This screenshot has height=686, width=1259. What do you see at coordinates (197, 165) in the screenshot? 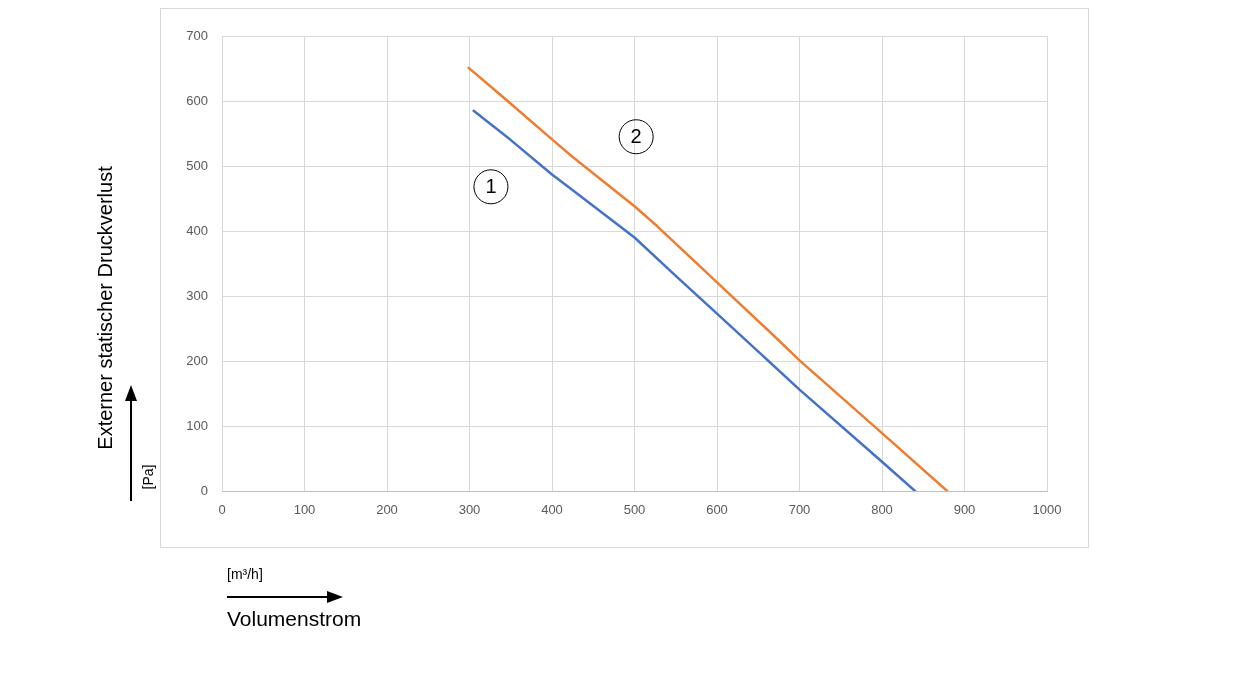
I see `y-tick-label: 500` at bounding box center [197, 165].